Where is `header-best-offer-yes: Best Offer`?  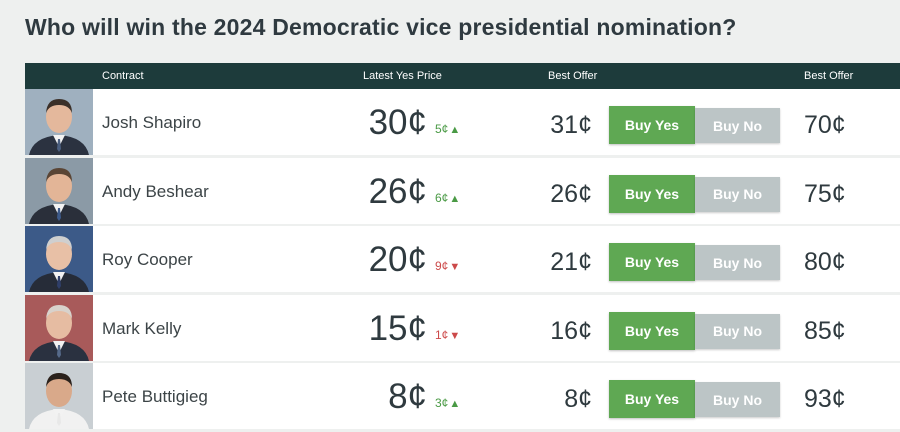 header-best-offer-yes: Best Offer is located at coordinates (573, 76).